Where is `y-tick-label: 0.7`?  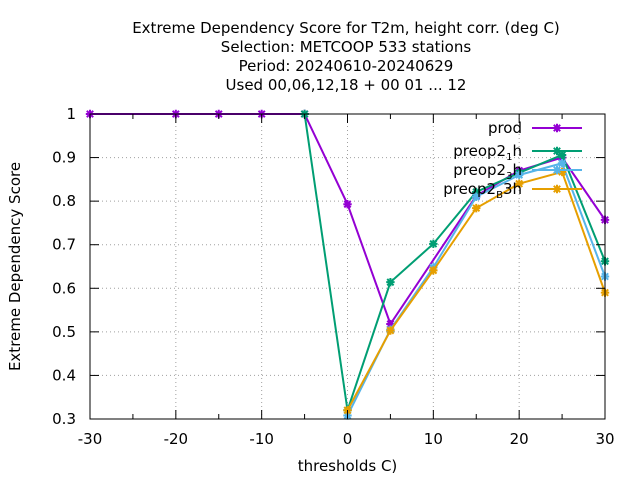 y-tick-label: 0.7 is located at coordinates (64, 245).